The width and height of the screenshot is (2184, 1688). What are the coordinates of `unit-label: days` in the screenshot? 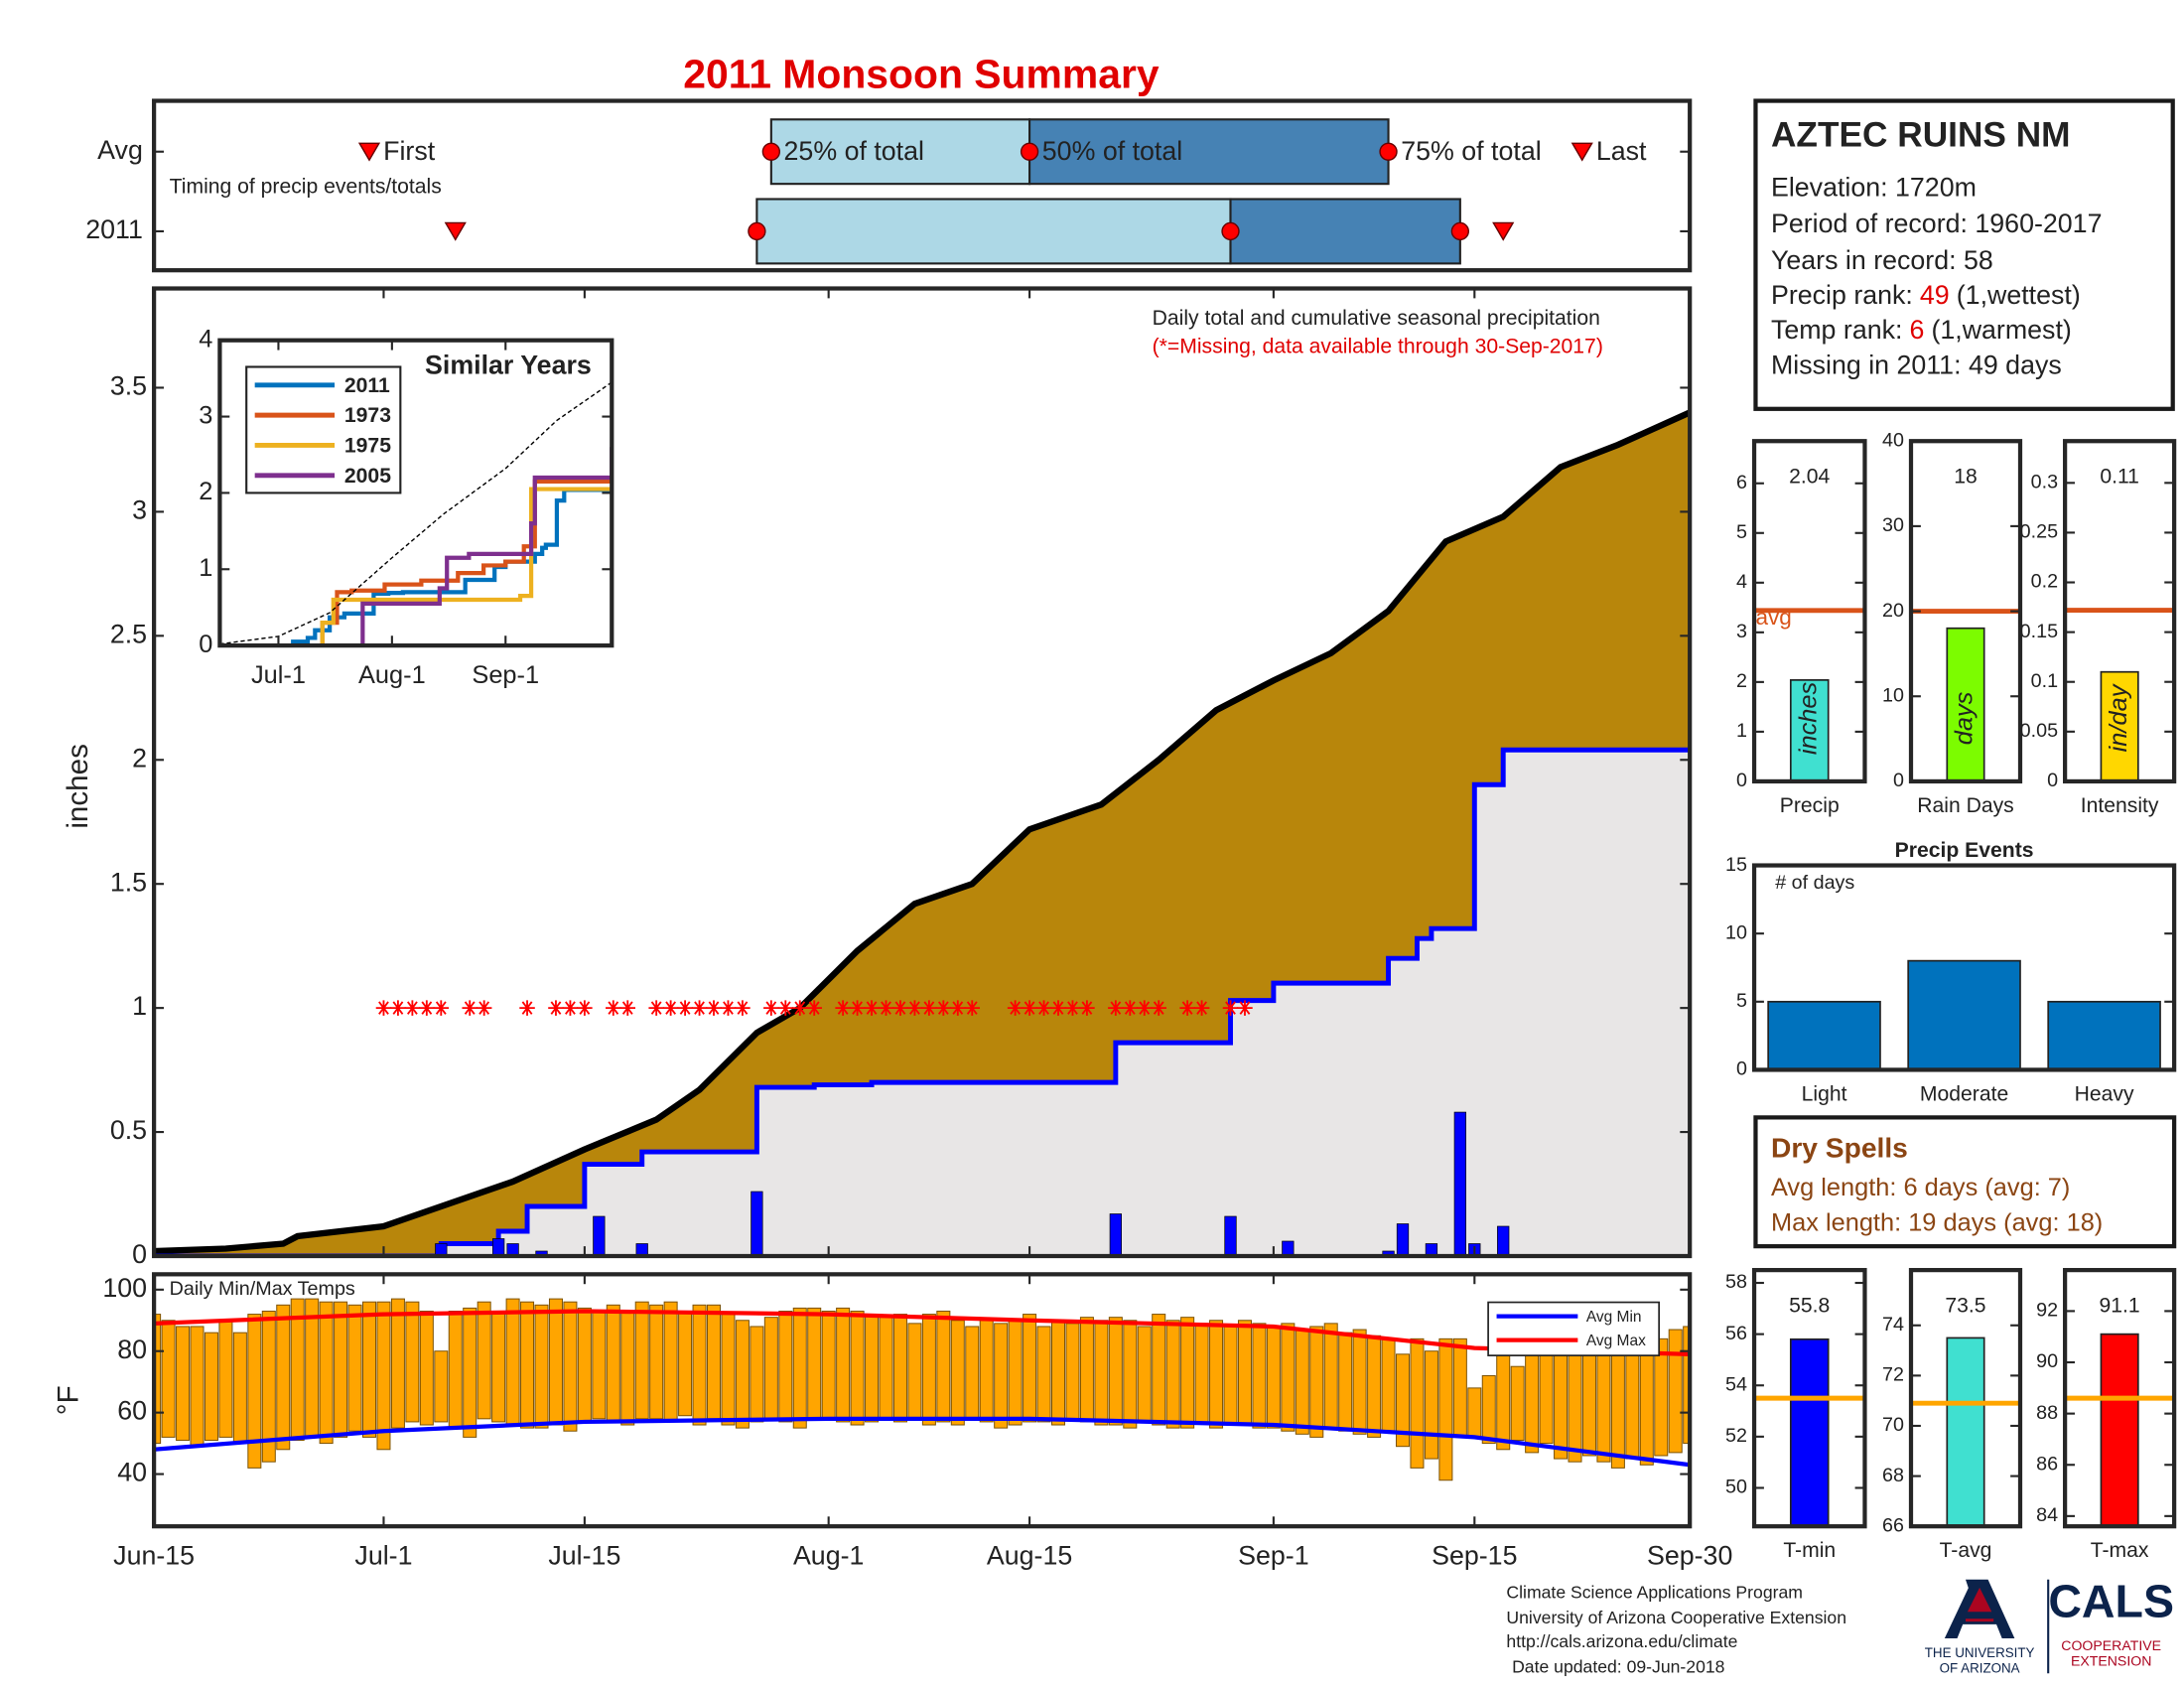 It's located at (1965, 718).